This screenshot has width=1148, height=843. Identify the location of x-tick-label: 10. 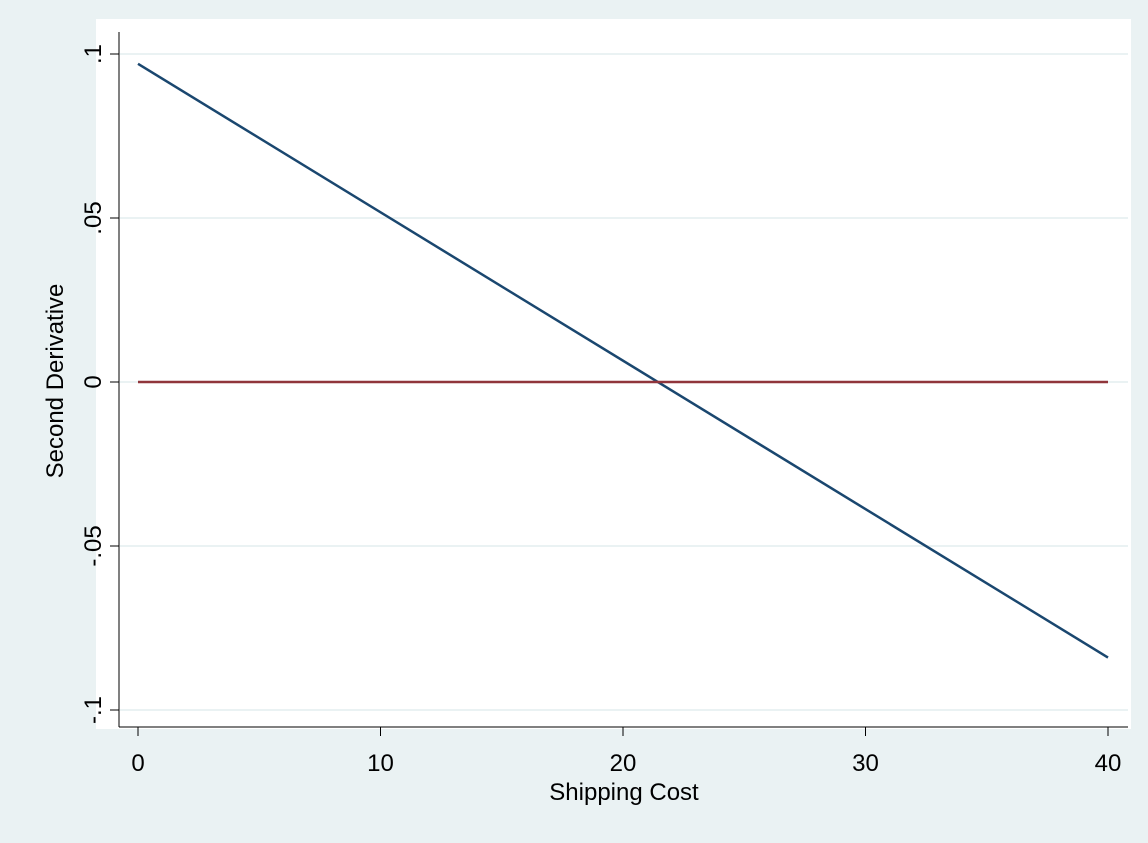
(380, 763).